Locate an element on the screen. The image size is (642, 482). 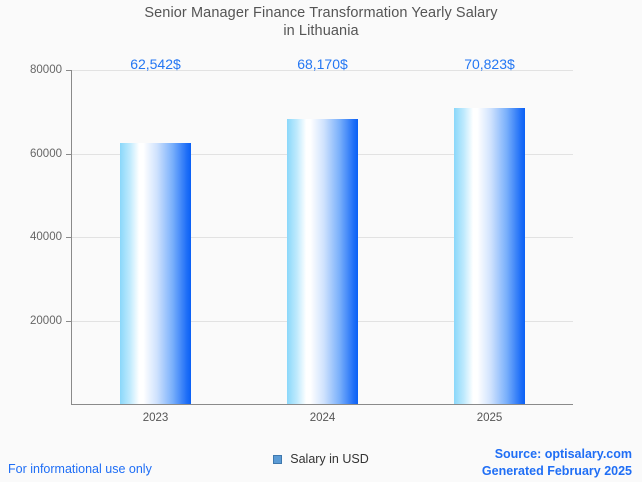
y-tick-label: 80000 is located at coordinates (46, 70).